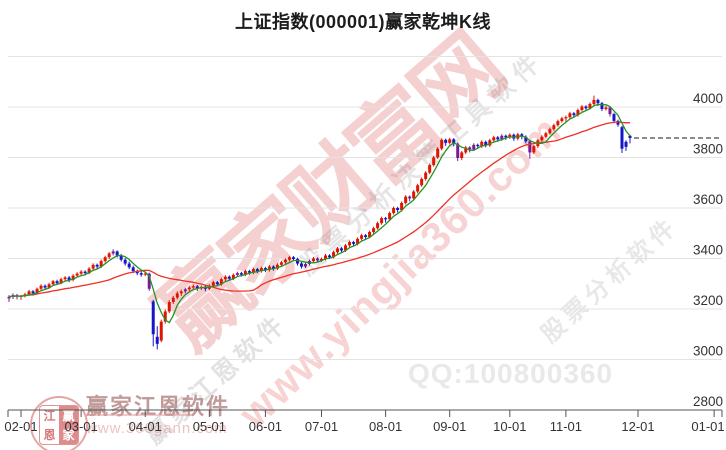  What do you see at coordinates (637, 426) in the screenshot?
I see `svg-text: 12-01` at bounding box center [637, 426].